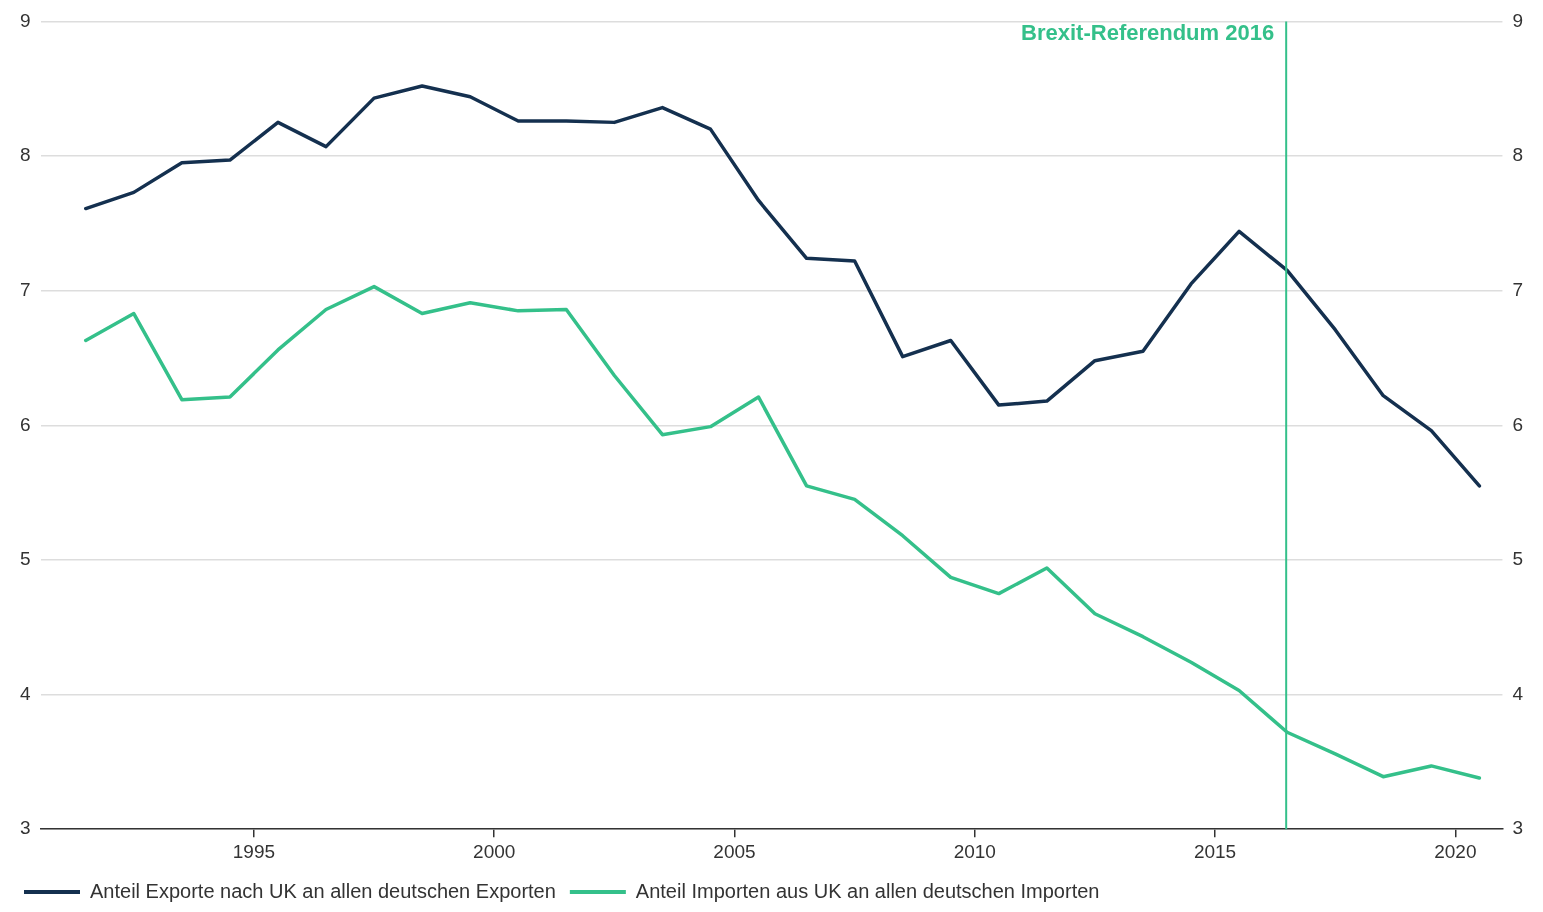  I want to click on legend-label: Anteil Importen aus UK an allen deutschen Importen, so click(867, 890).